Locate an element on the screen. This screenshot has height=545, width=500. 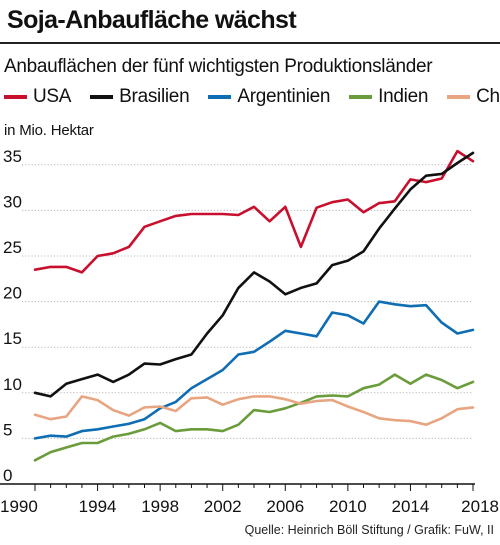
series-line-indien is located at coordinates (254, 417).